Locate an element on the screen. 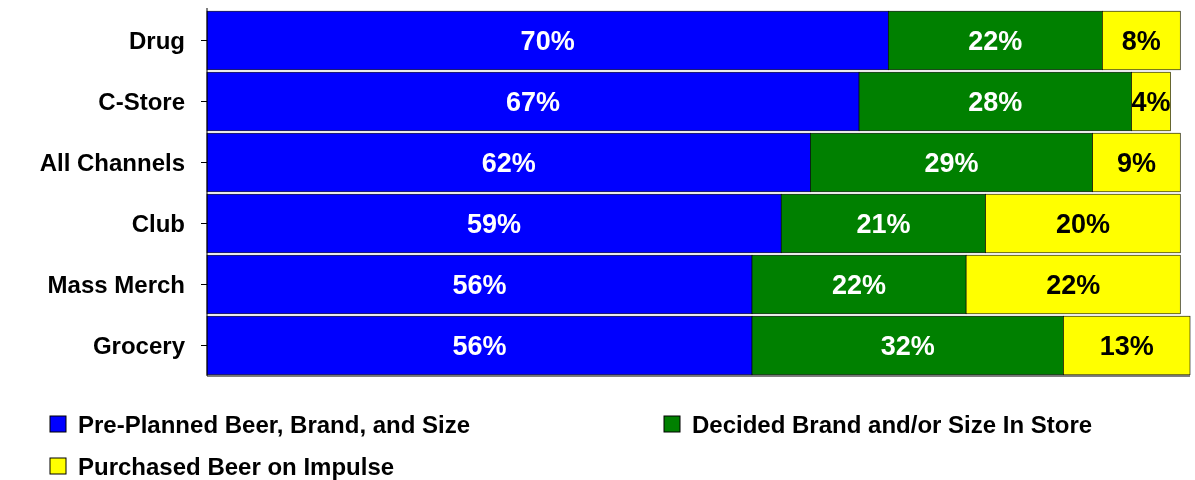 This screenshot has width=1195, height=480. data-label: 8% is located at coordinates (1141, 40).